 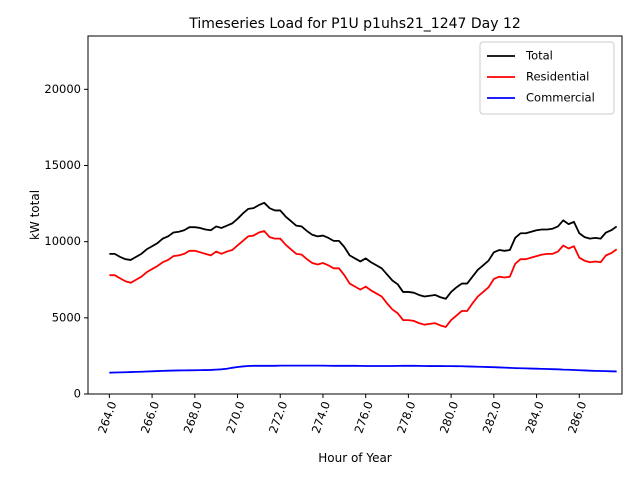 I want to click on legend-label-commercial: Commercial, so click(x=560, y=98).